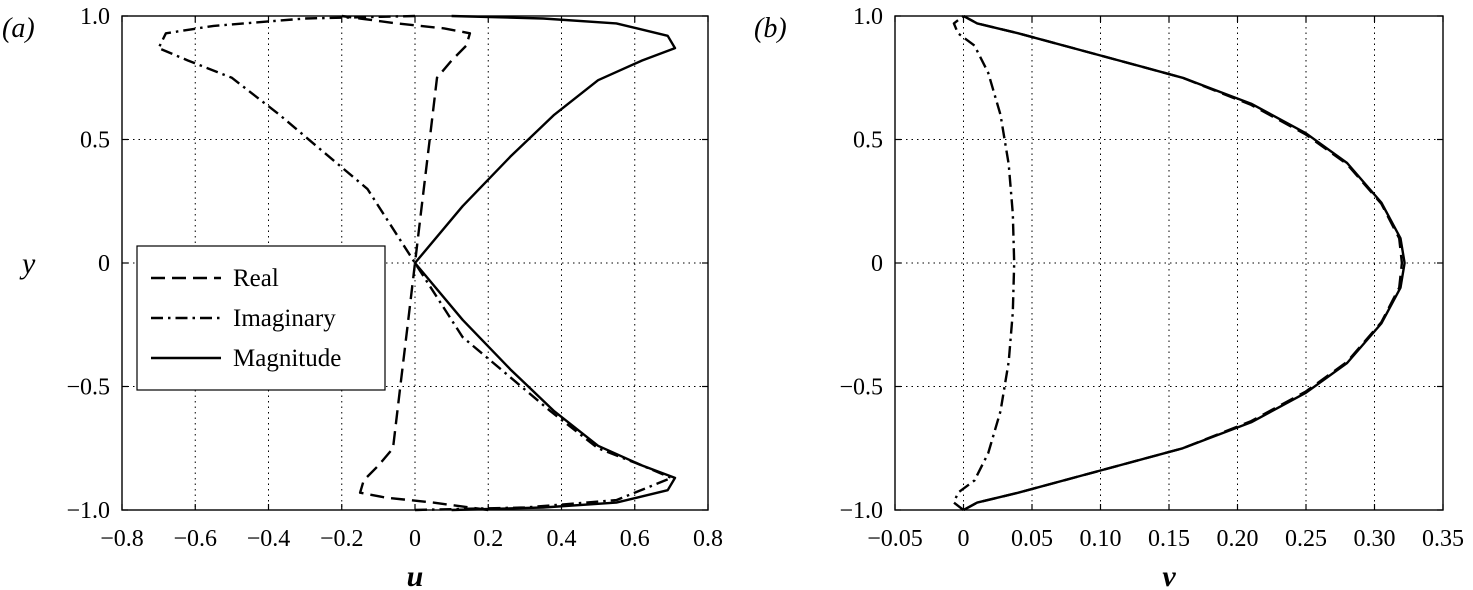 The image size is (1473, 590). I want to click on legend-label: Real, so click(256, 278).